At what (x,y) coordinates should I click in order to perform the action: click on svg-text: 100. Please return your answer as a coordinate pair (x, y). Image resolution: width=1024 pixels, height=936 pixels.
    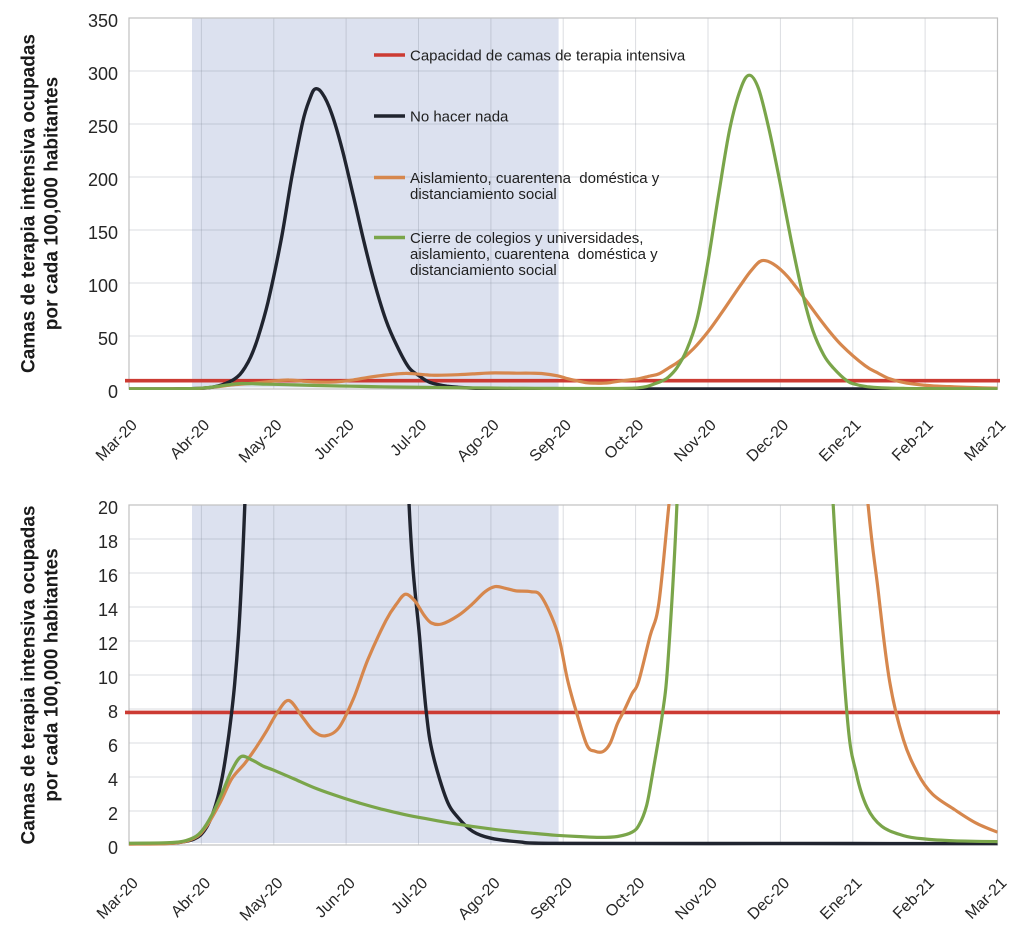
    Looking at the image, I should click on (103, 286).